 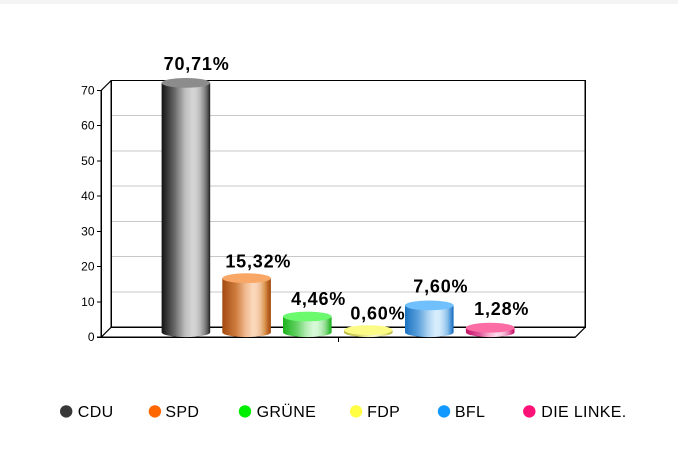 What do you see at coordinates (287, 412) in the screenshot?
I see `svg-text: GRÜNE` at bounding box center [287, 412].